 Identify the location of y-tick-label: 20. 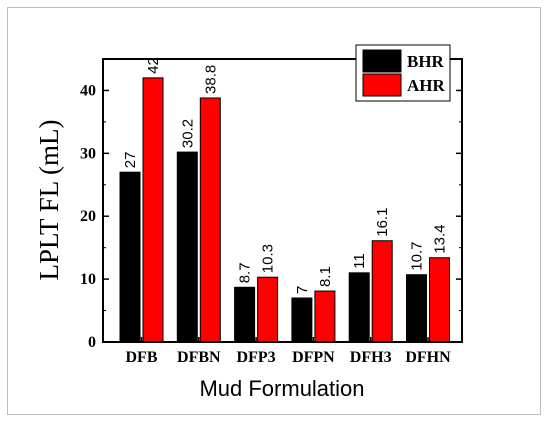
(88, 216).